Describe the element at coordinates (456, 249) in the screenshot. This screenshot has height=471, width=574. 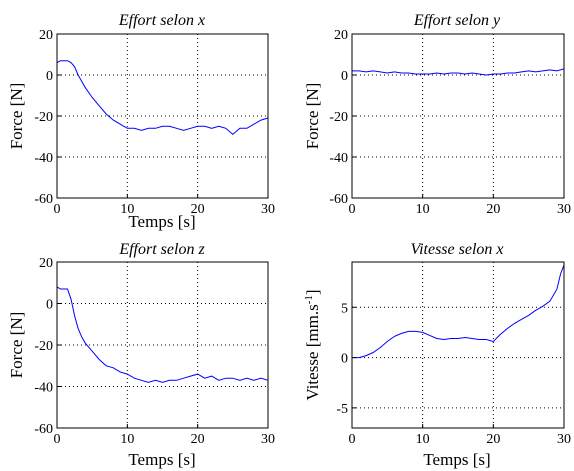
I see `panel-title: Vitesse selon x` at that location.